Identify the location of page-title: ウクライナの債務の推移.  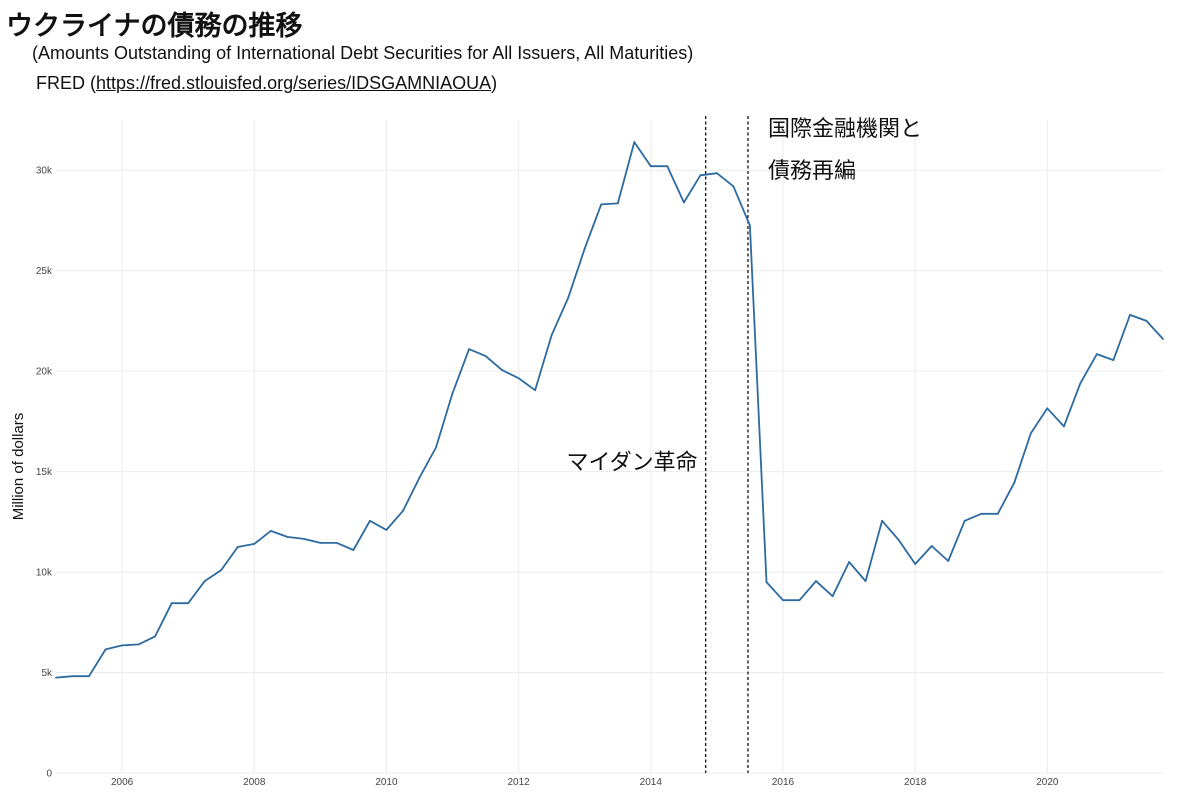
(154, 26).